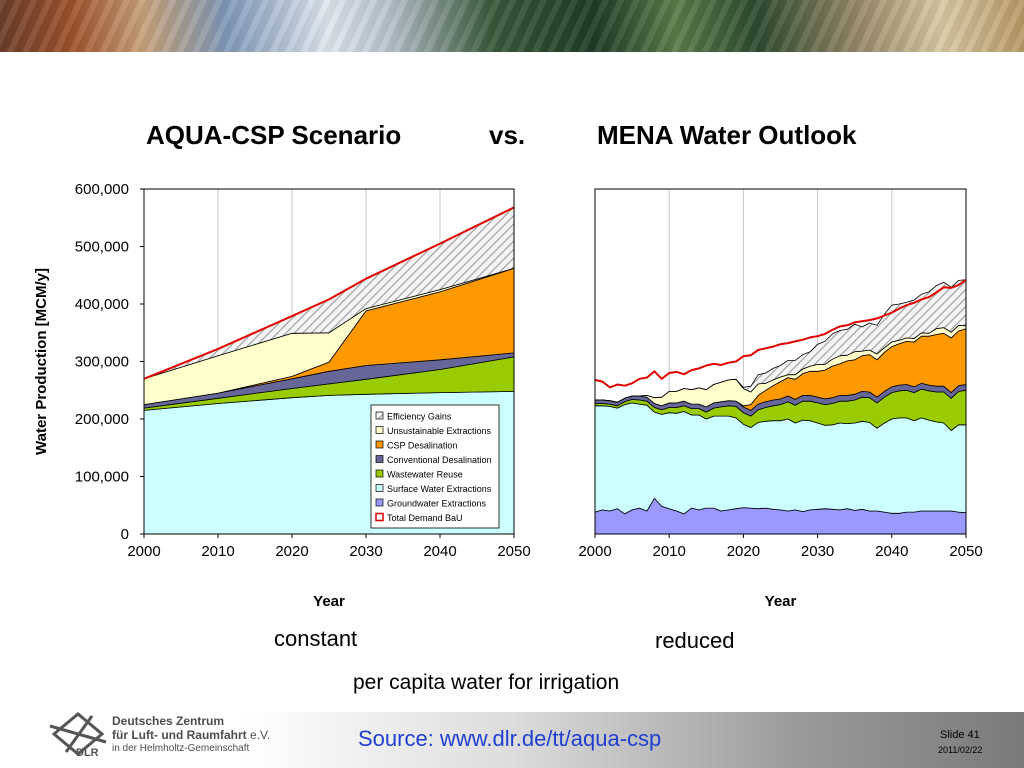 Image resolution: width=1024 pixels, height=768 pixels. Describe the element at coordinates (102, 304) in the screenshot. I see `y-tick-label: 400,000` at that location.